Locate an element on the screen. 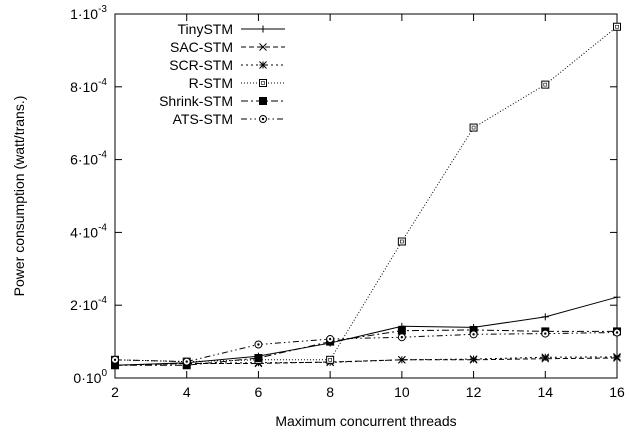 Image resolution: width=629 pixels, height=439 pixels. y-tick-label: 1·10⁻³ is located at coordinates (88, 13).